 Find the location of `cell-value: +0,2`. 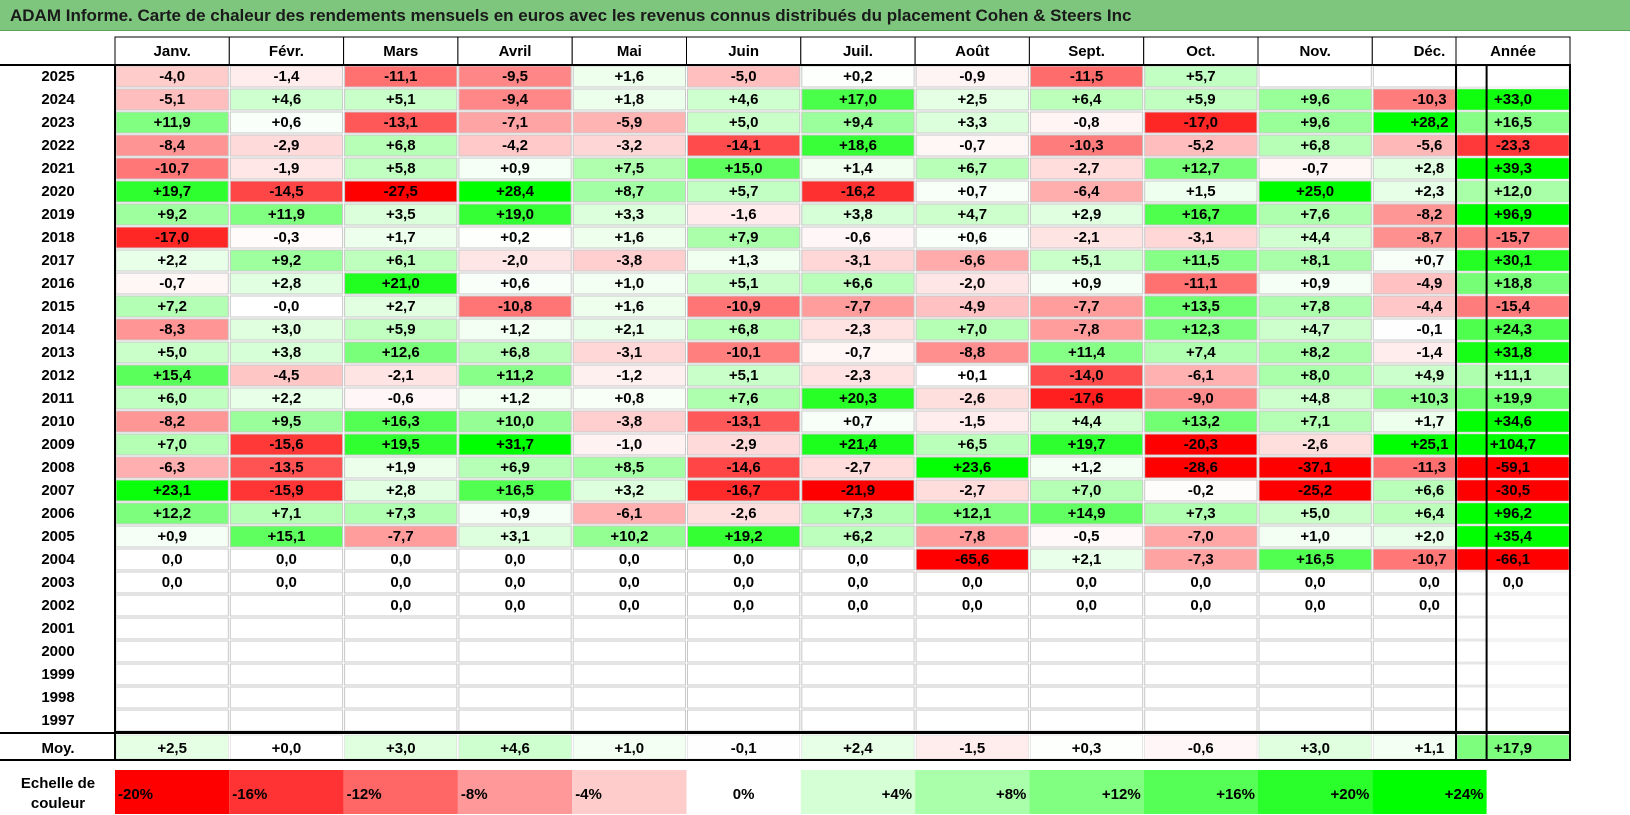

cell-value: +0,2 is located at coordinates (515, 237).